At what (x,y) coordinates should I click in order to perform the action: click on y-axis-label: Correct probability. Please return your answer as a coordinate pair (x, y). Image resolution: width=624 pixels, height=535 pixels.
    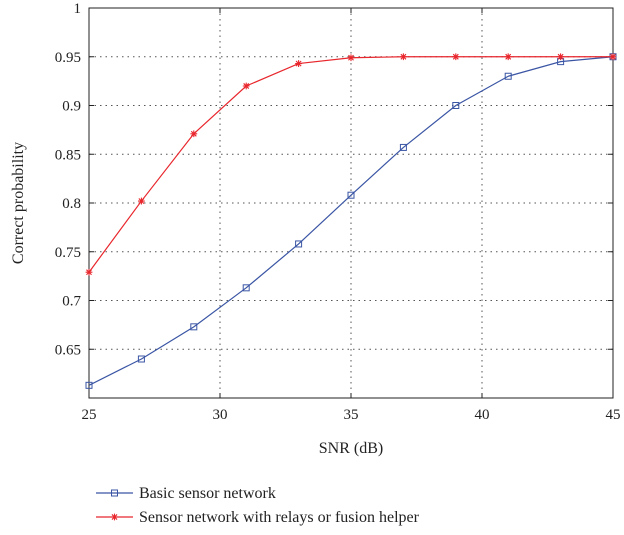
    Looking at the image, I should click on (18, 203).